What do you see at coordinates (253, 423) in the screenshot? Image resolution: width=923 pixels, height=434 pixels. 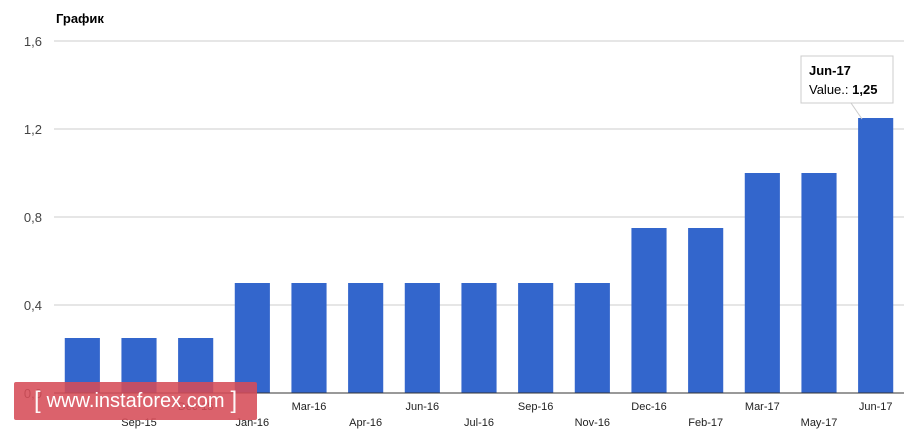 I see `x-tick-label: Jan-16` at bounding box center [253, 423].